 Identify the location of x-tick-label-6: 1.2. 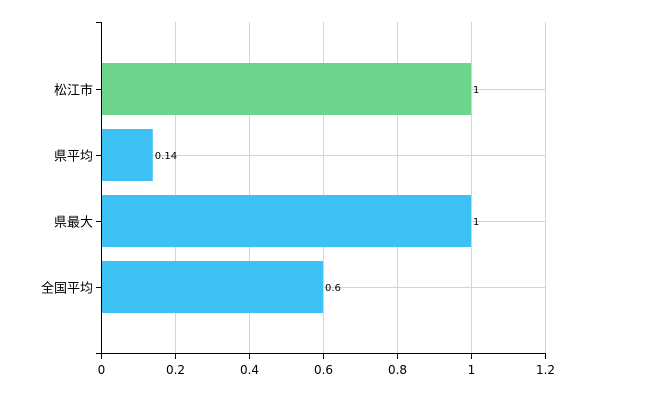
(545, 370).